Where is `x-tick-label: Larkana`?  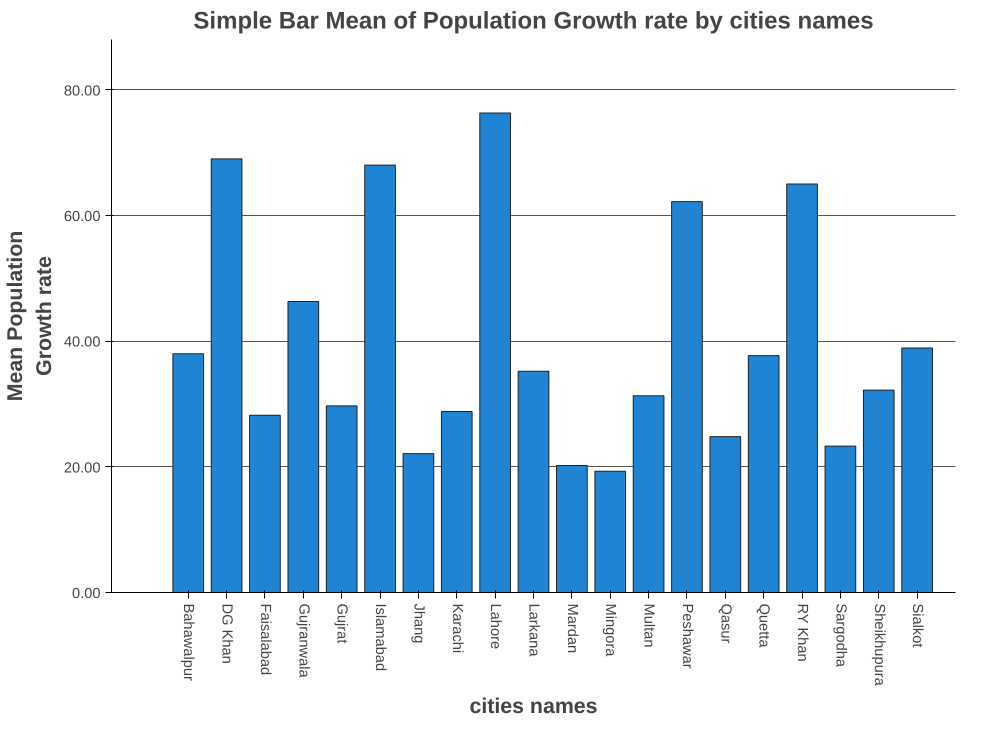
x-tick-label: Larkana is located at coordinates (534, 631).